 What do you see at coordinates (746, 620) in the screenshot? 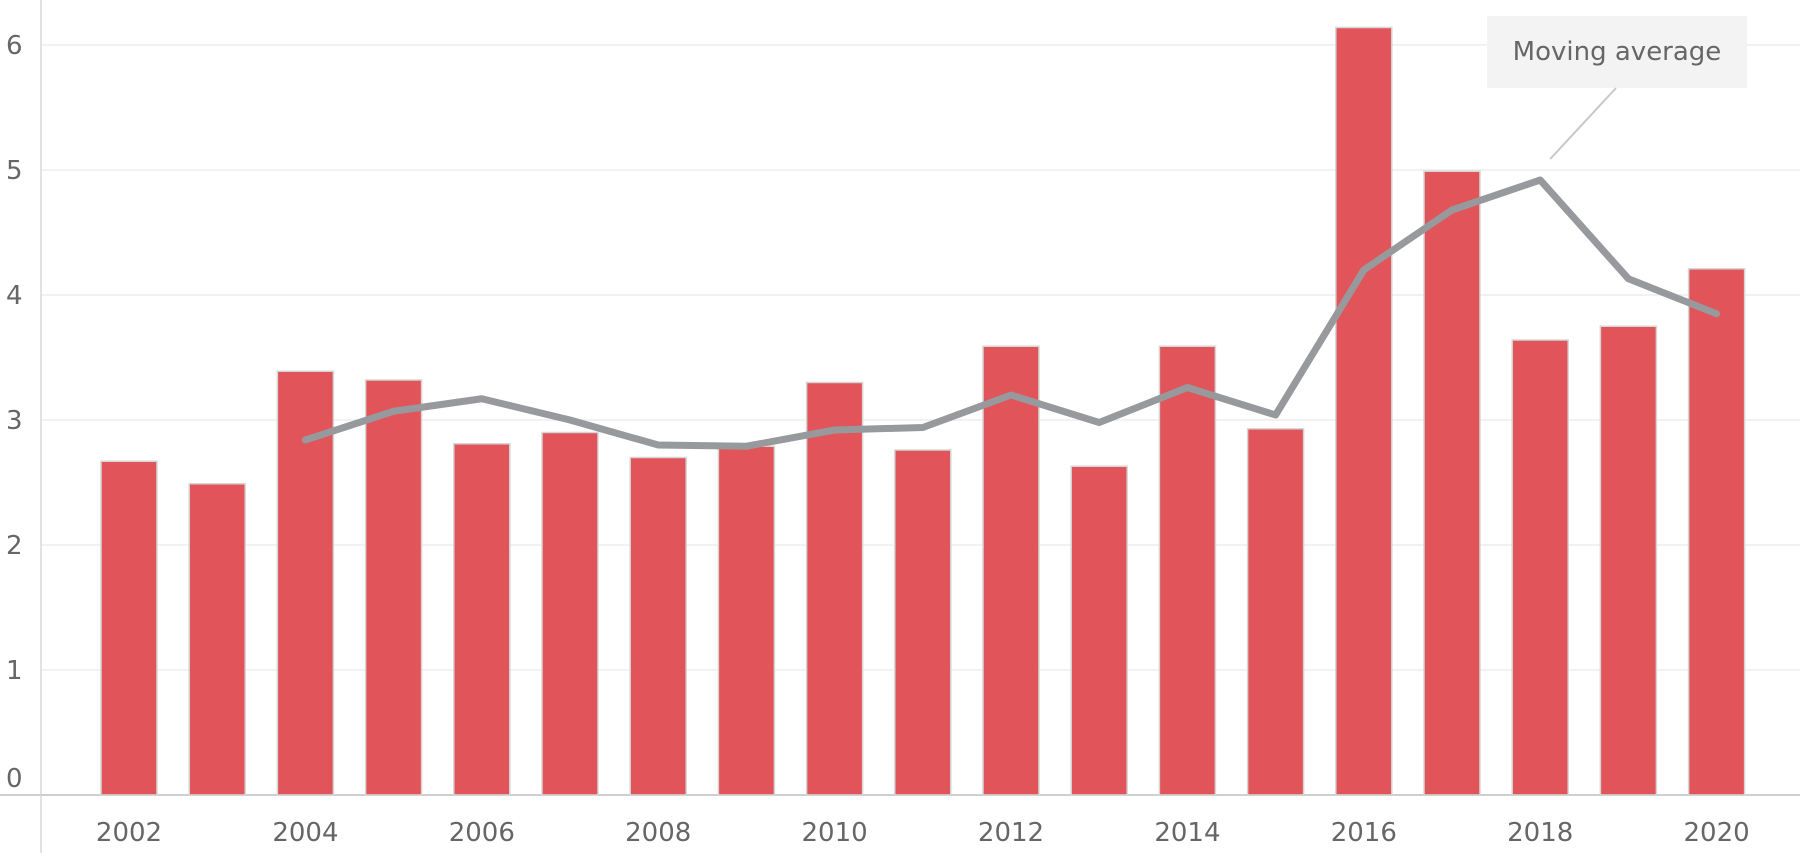
I see `bar-2009` at bounding box center [746, 620].